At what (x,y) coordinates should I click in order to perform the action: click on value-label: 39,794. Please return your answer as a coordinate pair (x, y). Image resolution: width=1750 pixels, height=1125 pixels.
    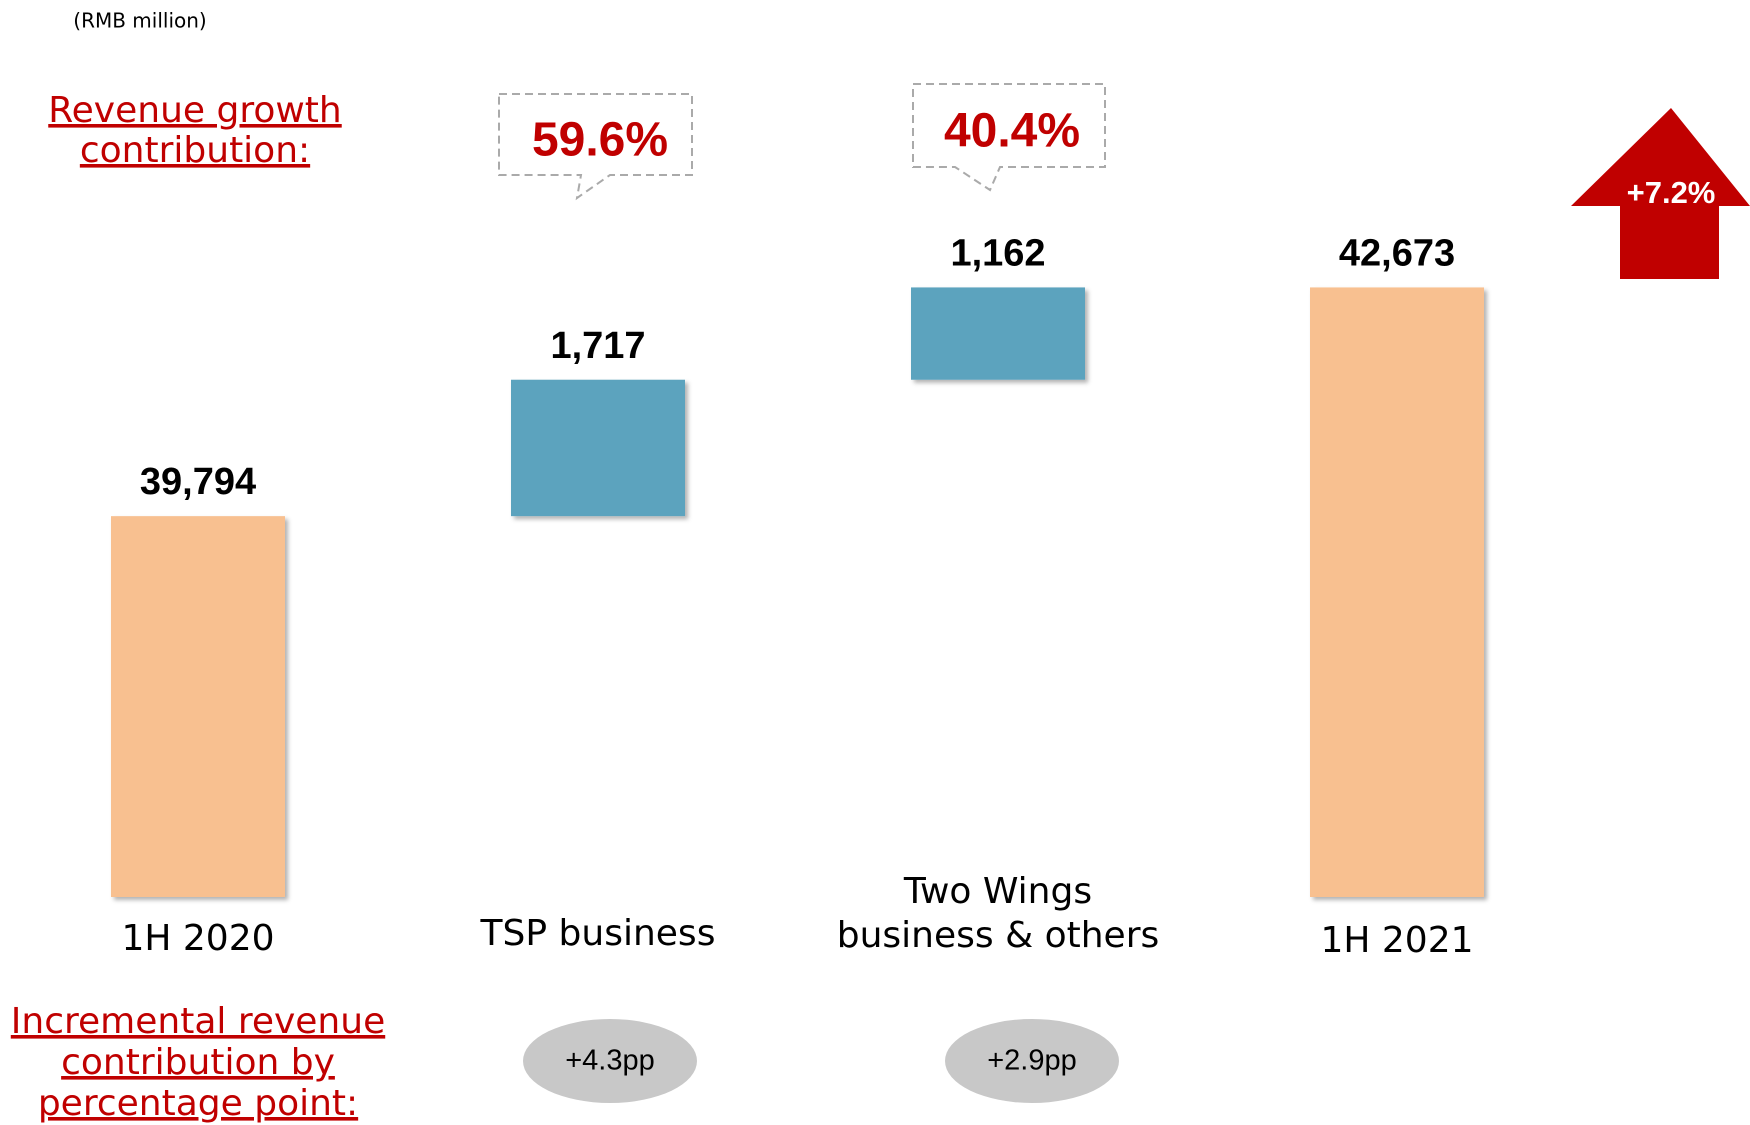
    Looking at the image, I should click on (198, 482).